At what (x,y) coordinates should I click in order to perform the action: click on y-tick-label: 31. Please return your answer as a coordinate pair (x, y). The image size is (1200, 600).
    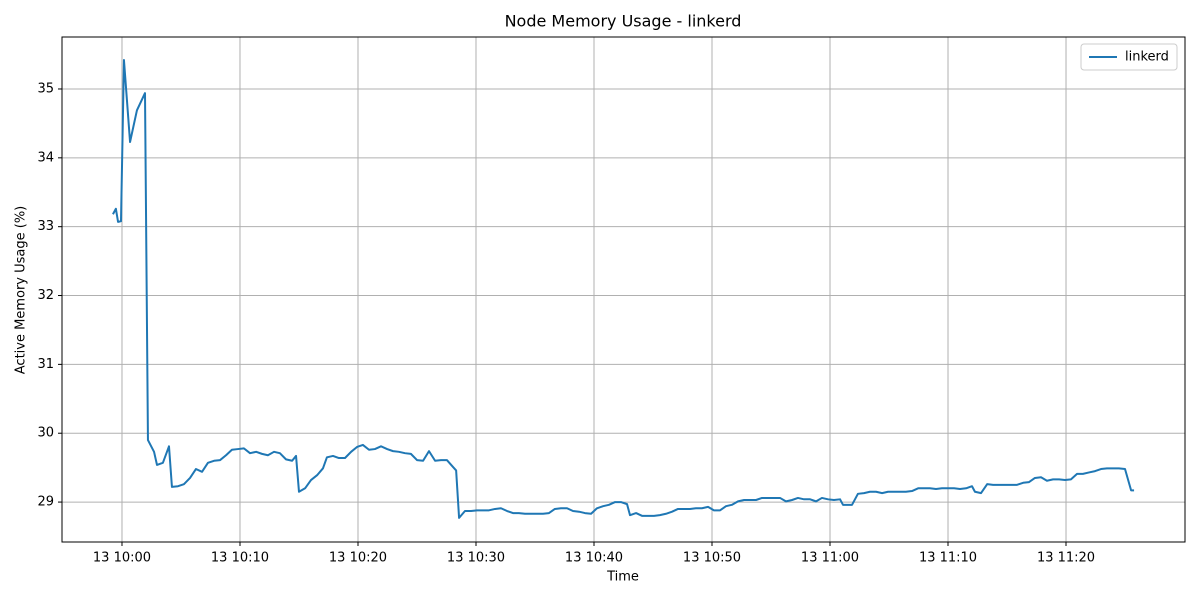
    Looking at the image, I should click on (45, 364).